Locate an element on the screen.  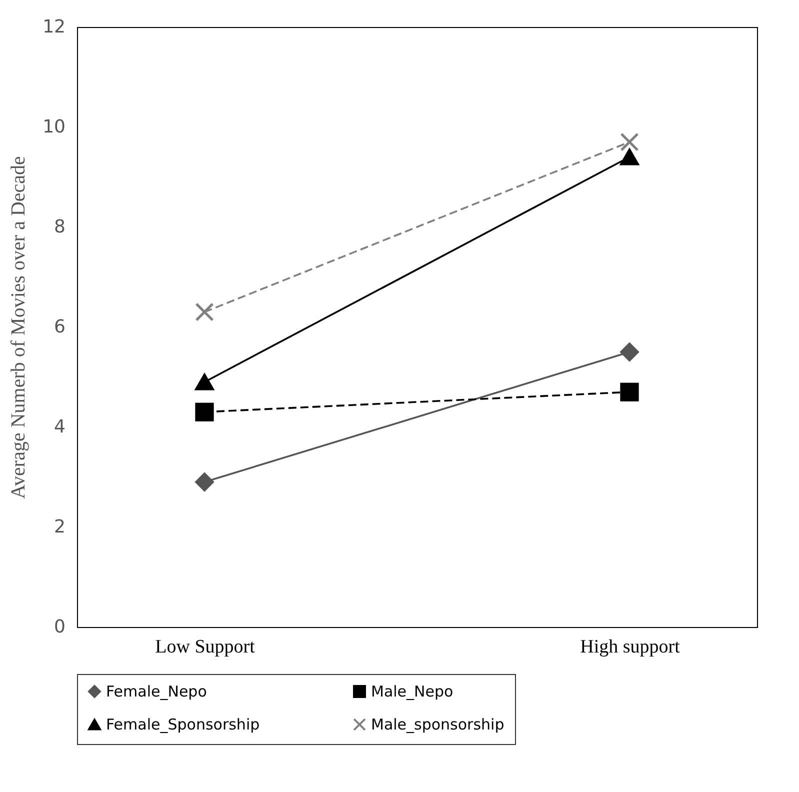
y-tick-label: 10 is located at coordinates (54, 127).